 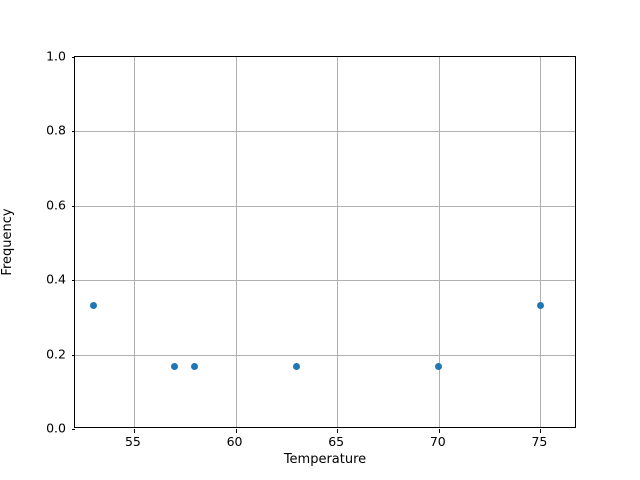 I want to click on x-tick-label: 65, so click(x=336, y=441).